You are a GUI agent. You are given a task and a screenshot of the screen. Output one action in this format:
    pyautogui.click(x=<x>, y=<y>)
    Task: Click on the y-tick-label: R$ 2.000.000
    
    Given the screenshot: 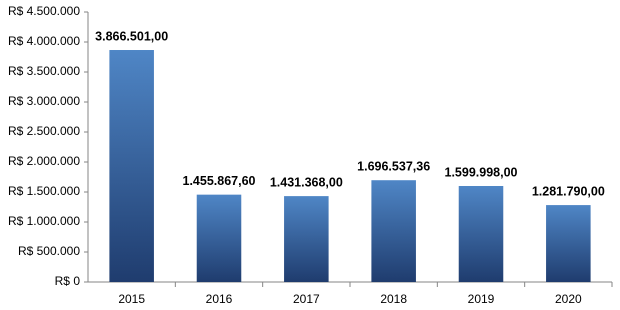 What is the action you would take?
    pyautogui.click(x=44, y=161)
    